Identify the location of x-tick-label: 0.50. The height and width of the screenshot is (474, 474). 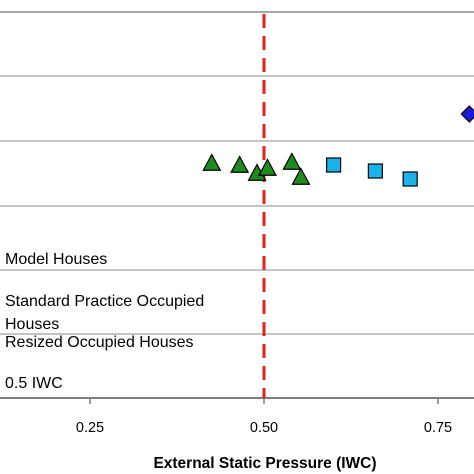
(264, 428).